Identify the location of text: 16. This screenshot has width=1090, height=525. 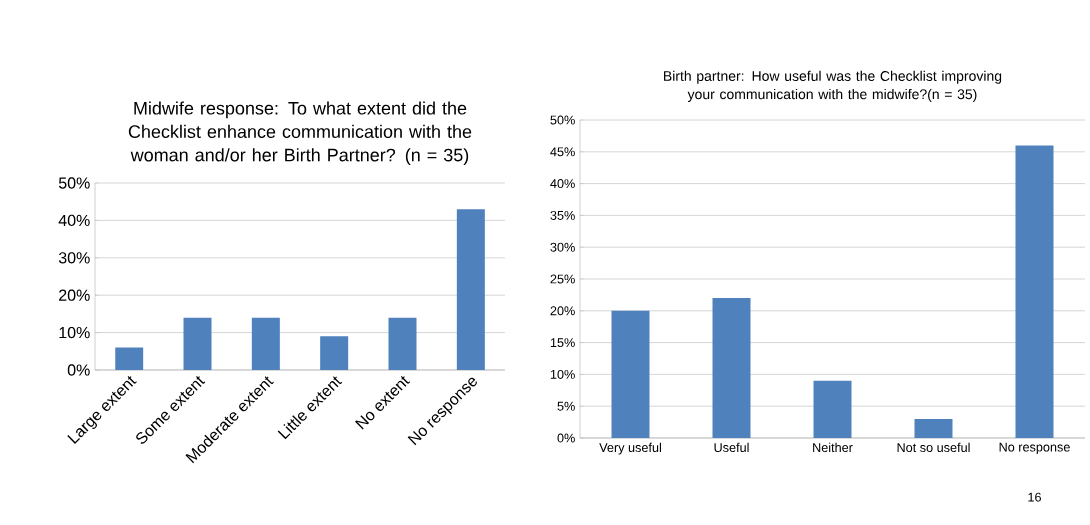
(1034, 497).